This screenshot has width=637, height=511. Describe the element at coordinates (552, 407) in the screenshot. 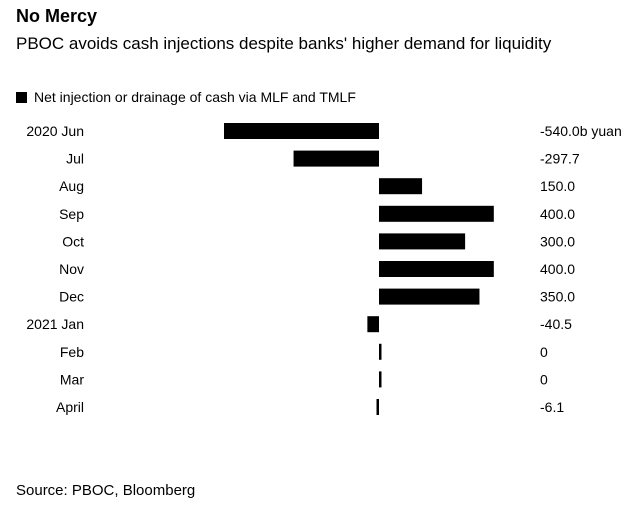

I see `value-label: -6.1` at that location.